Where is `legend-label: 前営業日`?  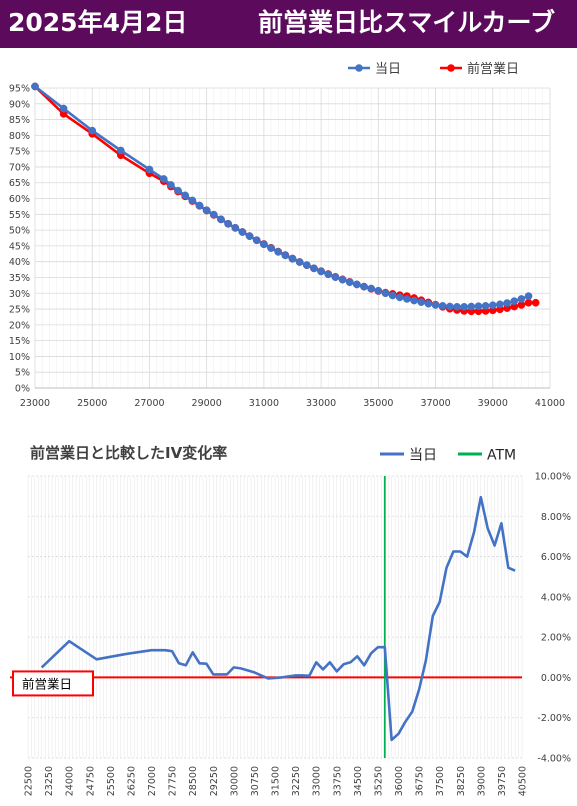
legend-label: 前営業日 is located at coordinates (493, 69).